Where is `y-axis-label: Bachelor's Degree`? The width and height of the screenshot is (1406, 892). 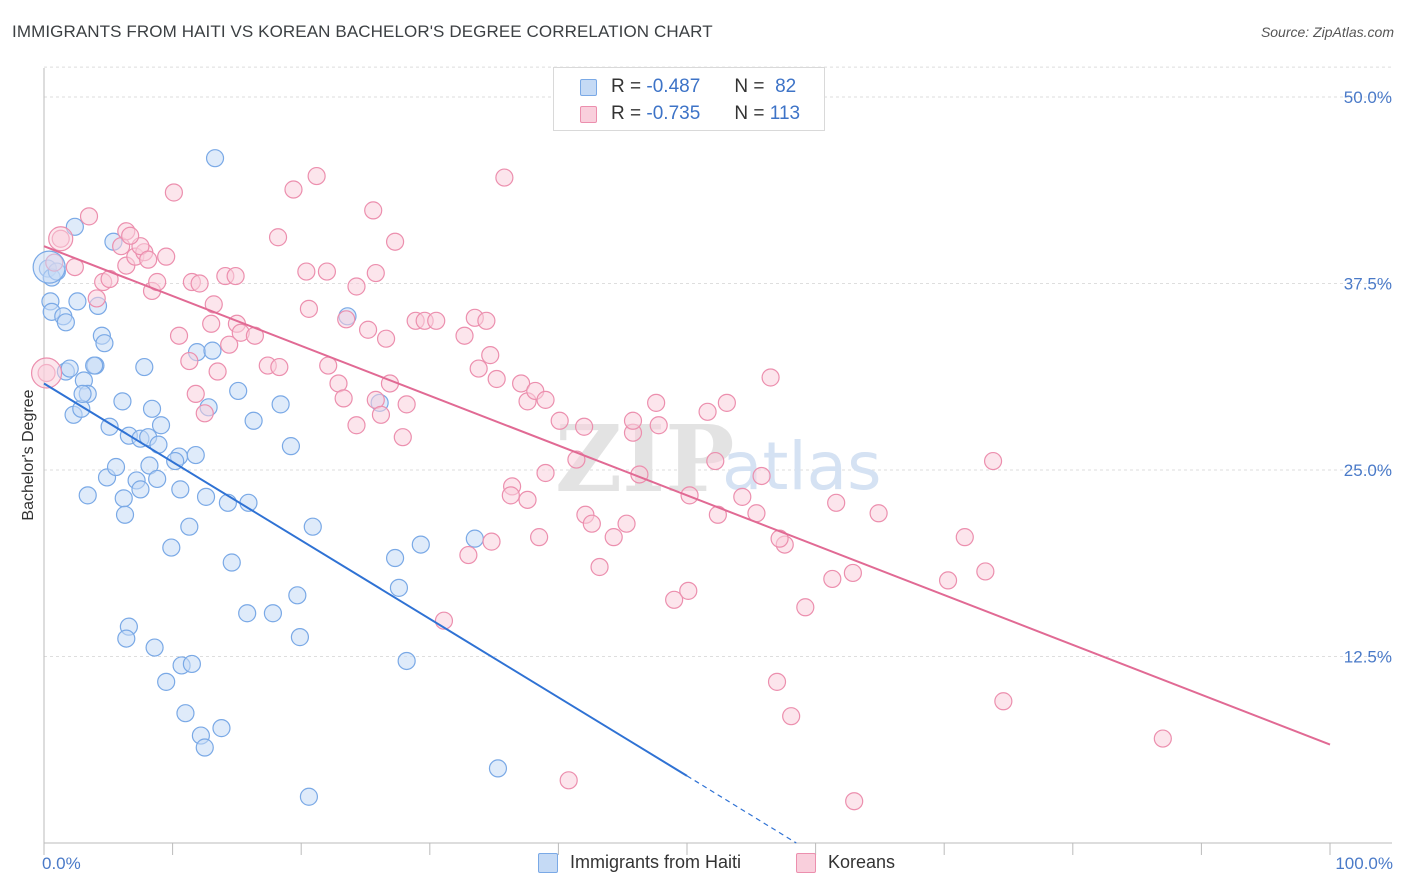
y-axis-label: Bachelor's Degree is located at coordinates (28, 454).